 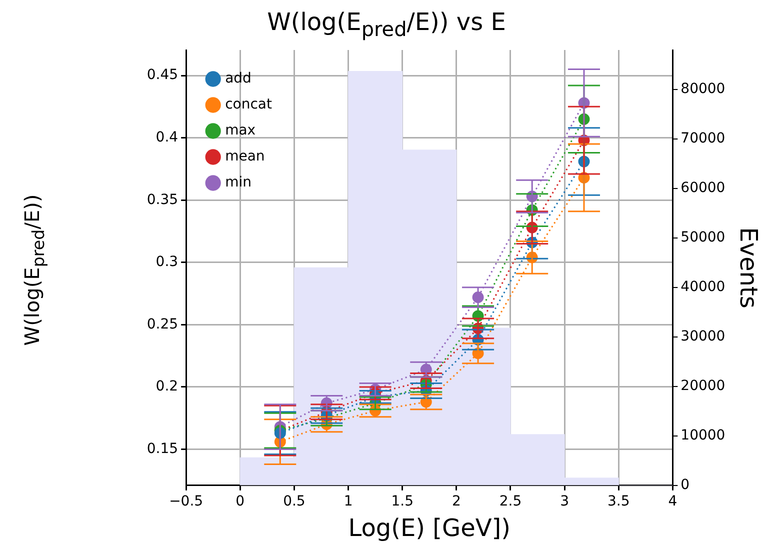 I want to click on y2-tick-label: 50000, so click(x=703, y=238).